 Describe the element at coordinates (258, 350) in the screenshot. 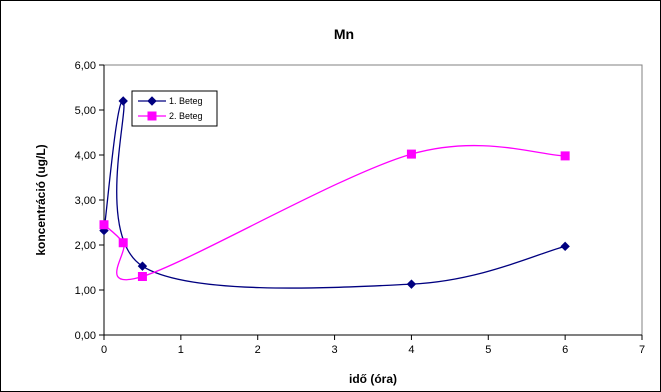

I see `x-tick-label: 2` at that location.